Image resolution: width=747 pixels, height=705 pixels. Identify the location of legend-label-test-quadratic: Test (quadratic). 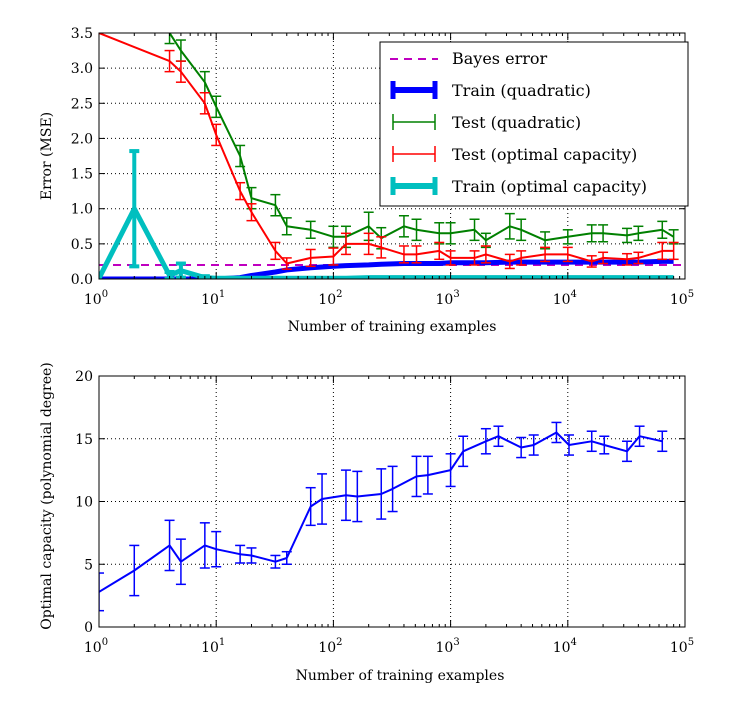
(516, 122).